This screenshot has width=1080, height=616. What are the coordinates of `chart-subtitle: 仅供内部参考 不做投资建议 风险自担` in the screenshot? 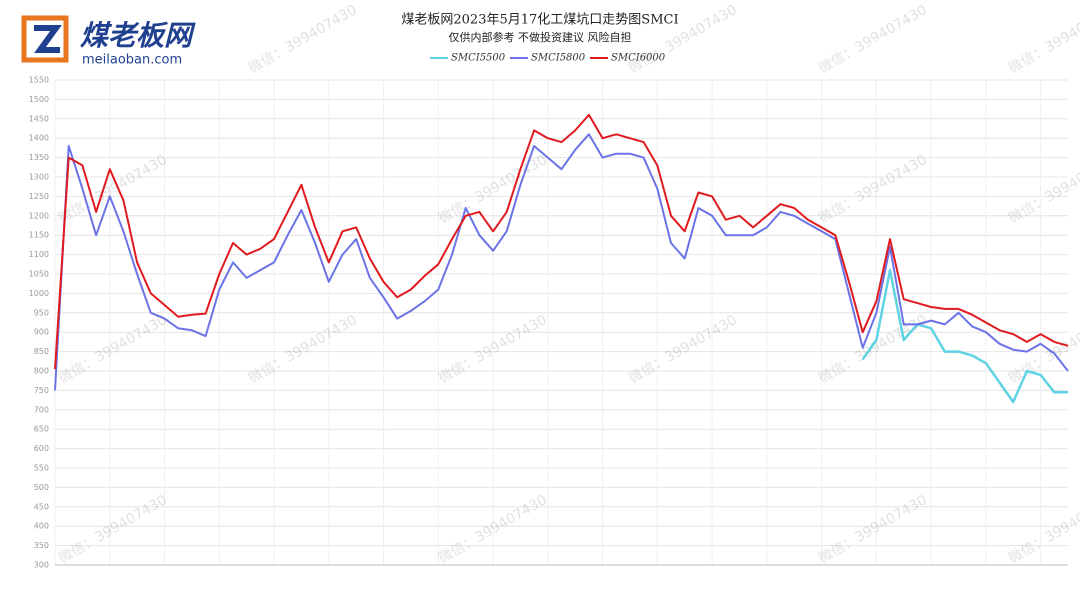 It's located at (540, 37).